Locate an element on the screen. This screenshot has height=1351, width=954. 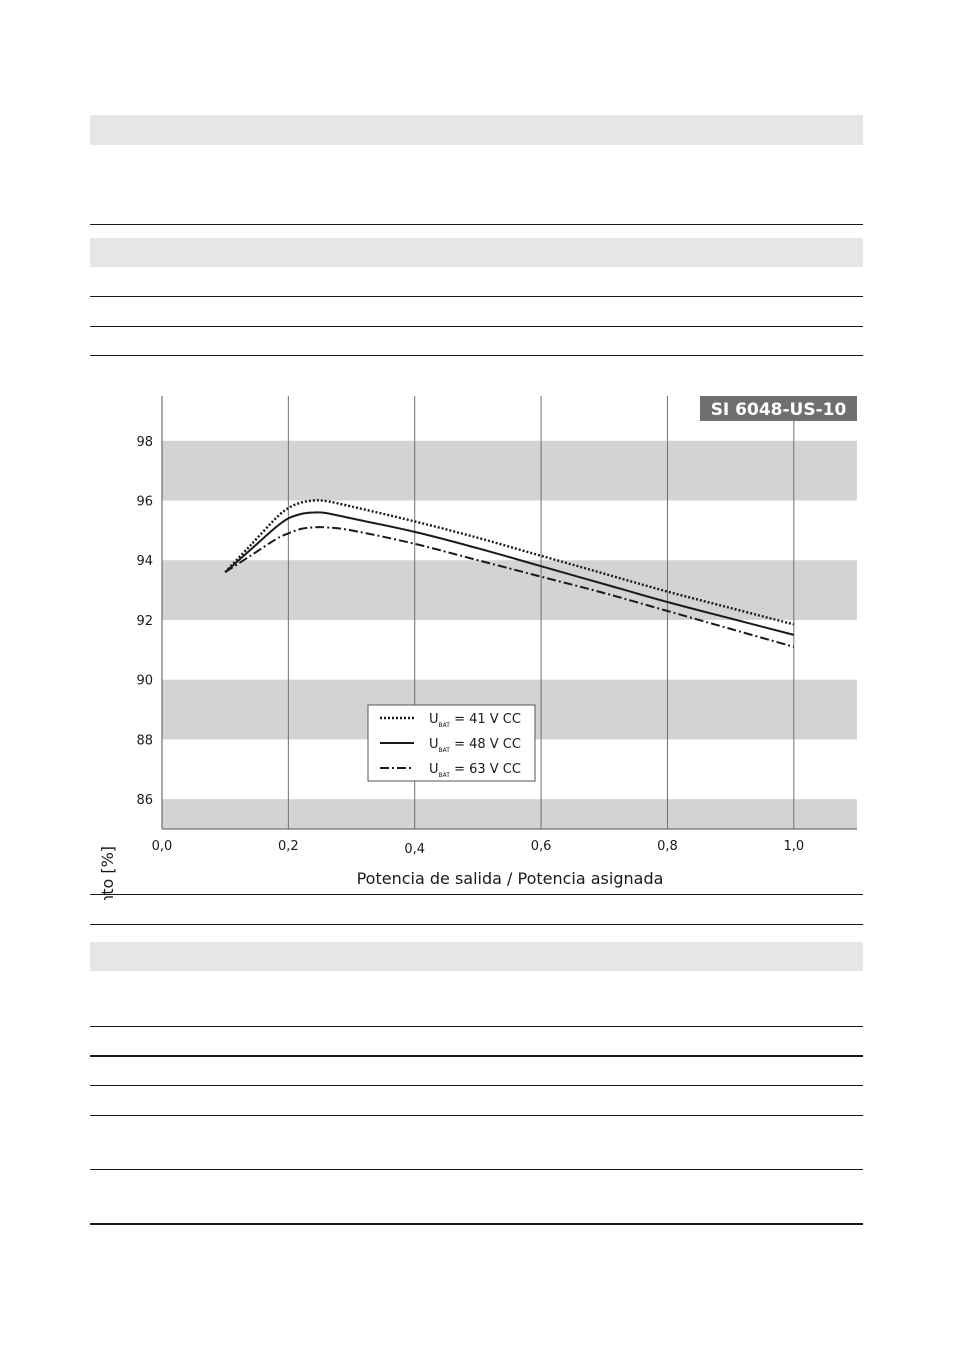
legend-entry: UBAT = 41 V CC is located at coordinates (475, 720).